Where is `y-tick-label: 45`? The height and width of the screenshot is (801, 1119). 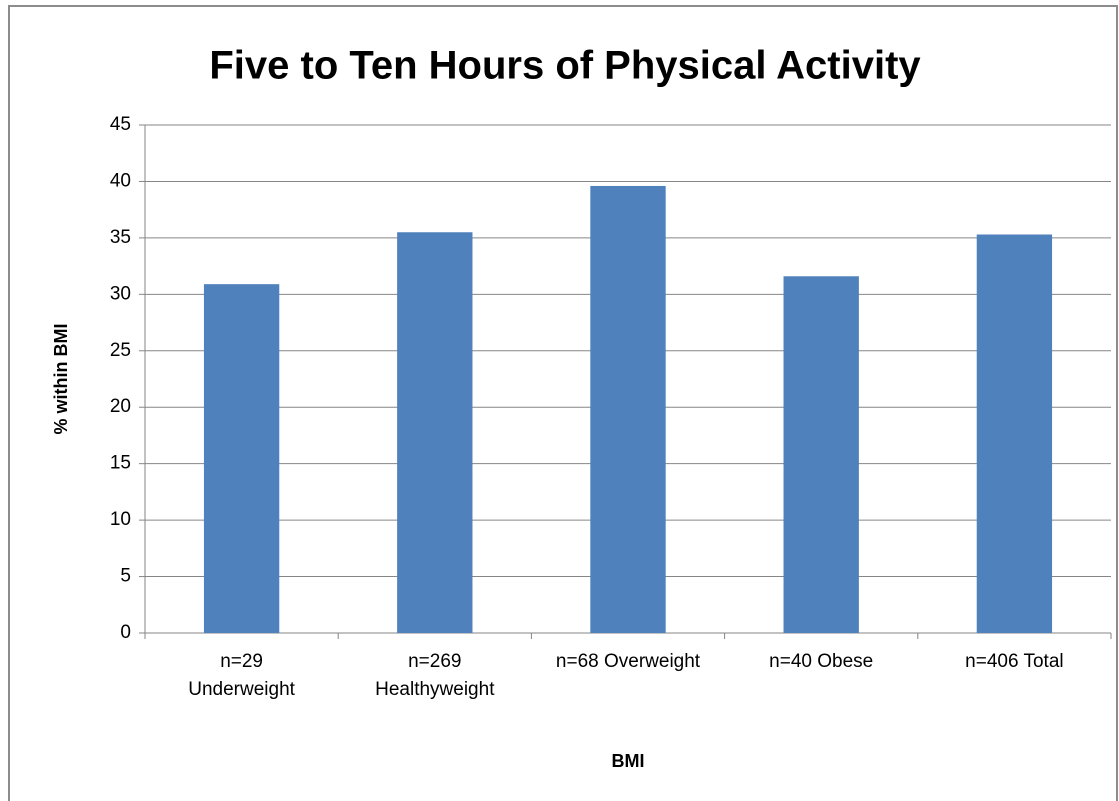
y-tick-label: 45 is located at coordinates (120, 124).